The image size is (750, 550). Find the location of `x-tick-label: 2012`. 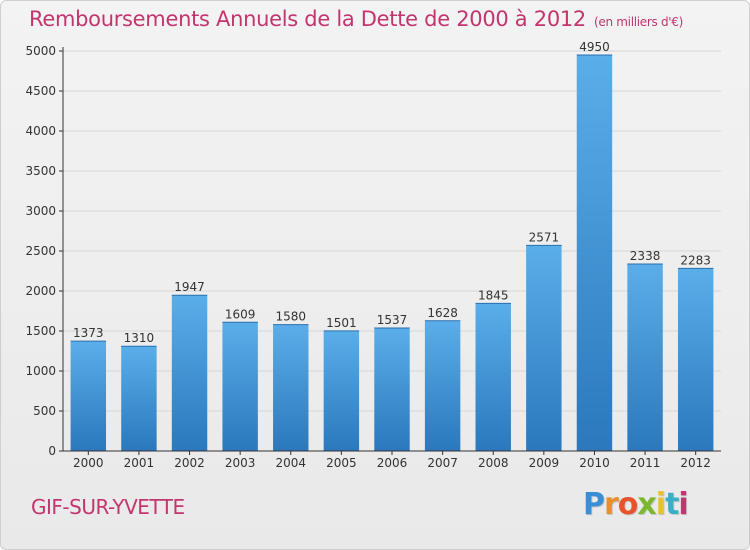

x-tick-label: 2012 is located at coordinates (695, 463).